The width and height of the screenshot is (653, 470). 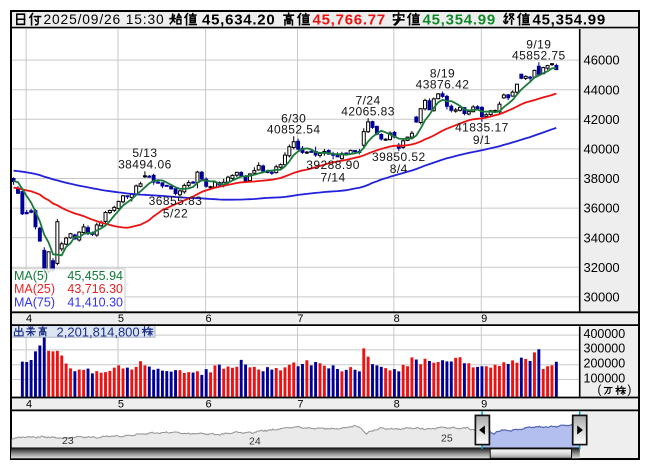 What do you see at coordinates (98, 331) in the screenshot?
I see `svg-text: 2,201,814,800` at bounding box center [98, 331].